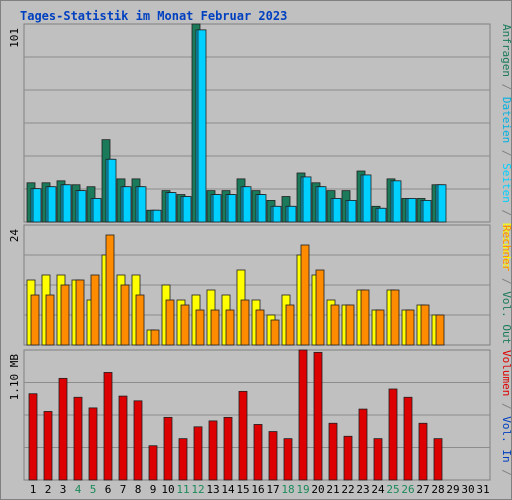 The height and width of the screenshot is (500, 512). Describe the element at coordinates (347, 489) in the screenshot. I see `day-label-22: 22` at that location.